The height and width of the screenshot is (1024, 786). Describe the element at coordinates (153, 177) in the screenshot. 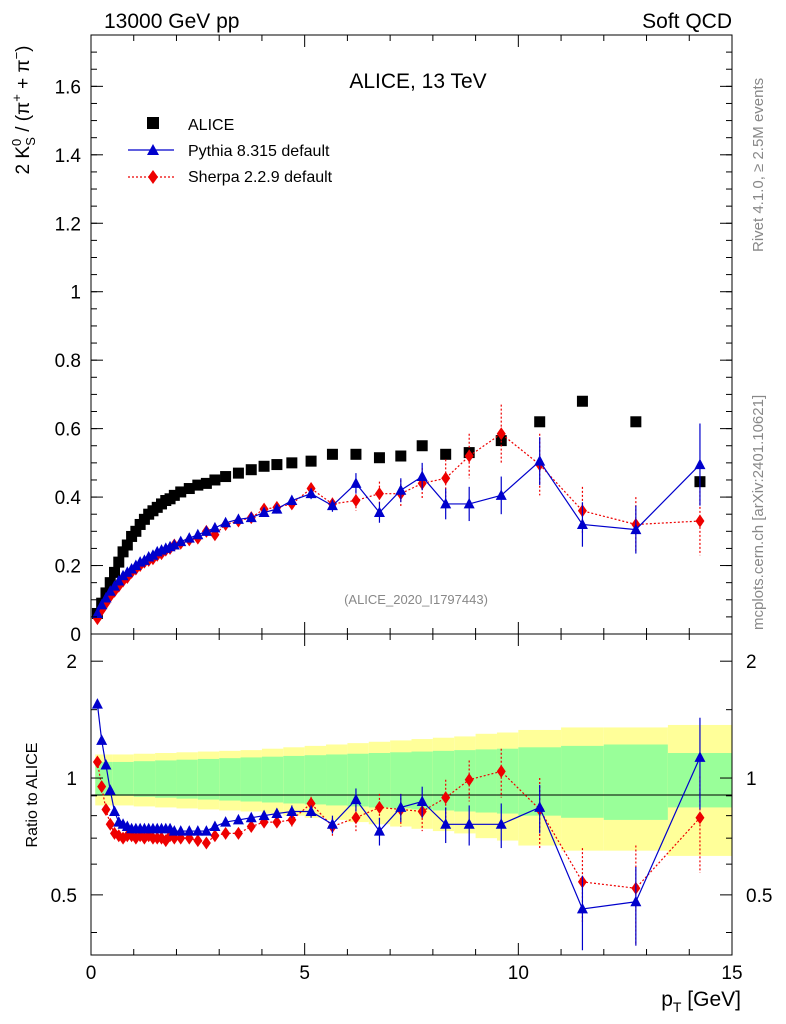

I see `legend-sherpa-marker` at that location.